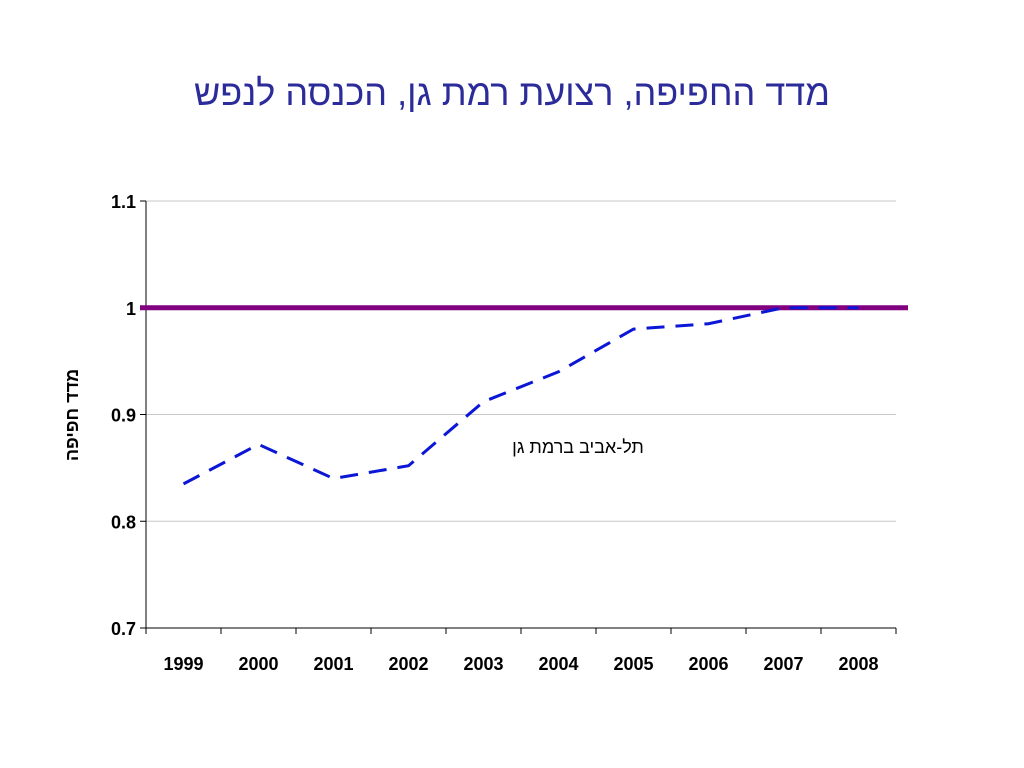 The width and height of the screenshot is (1024, 768). Describe the element at coordinates (123, 202) in the screenshot. I see `y-tick-label: 1.1` at that location.